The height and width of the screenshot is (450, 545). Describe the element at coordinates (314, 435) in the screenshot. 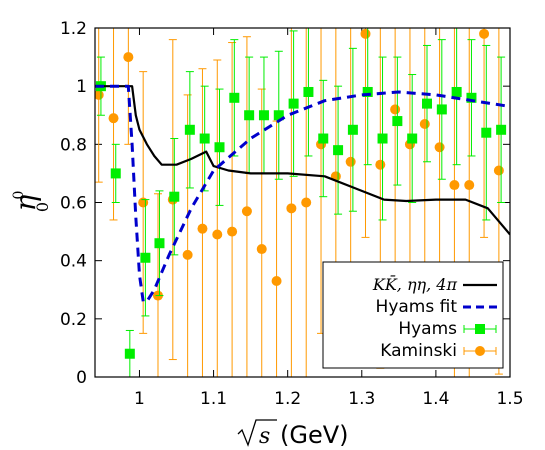

I see `x-title-unit: (GeV)` at that location.